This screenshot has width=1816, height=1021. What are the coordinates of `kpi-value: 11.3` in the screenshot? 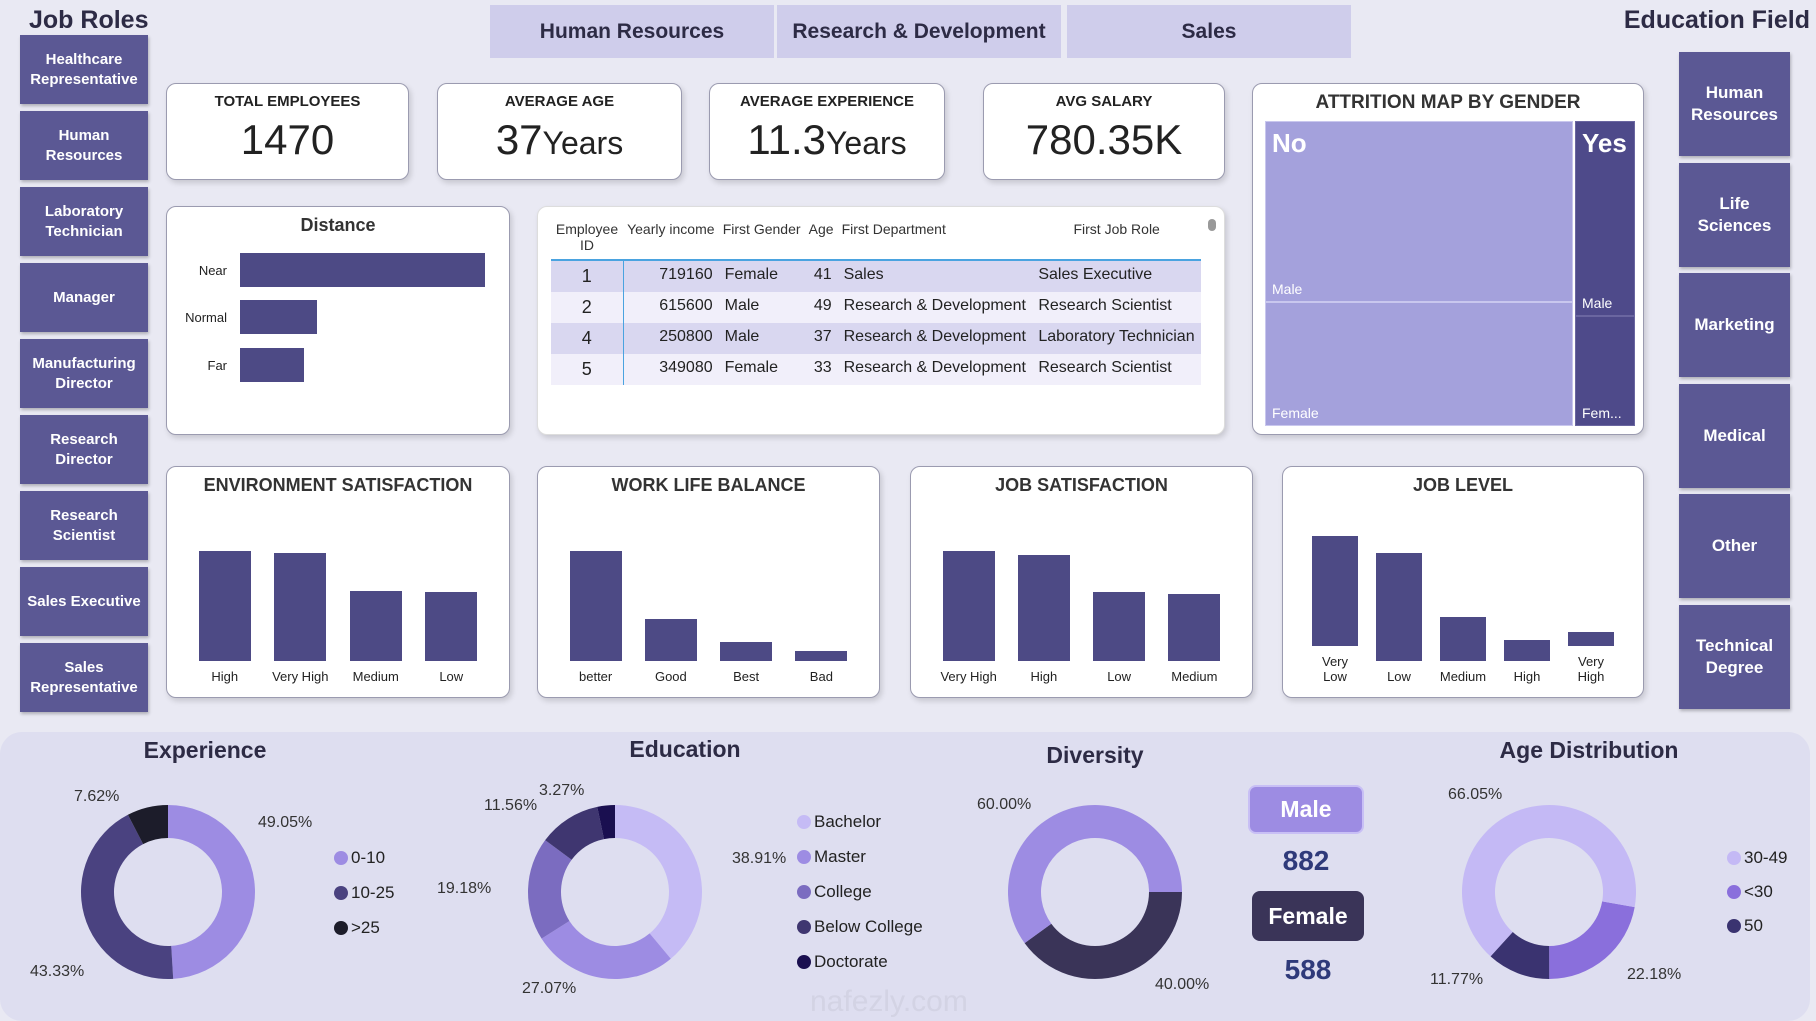 It's located at (786, 139).